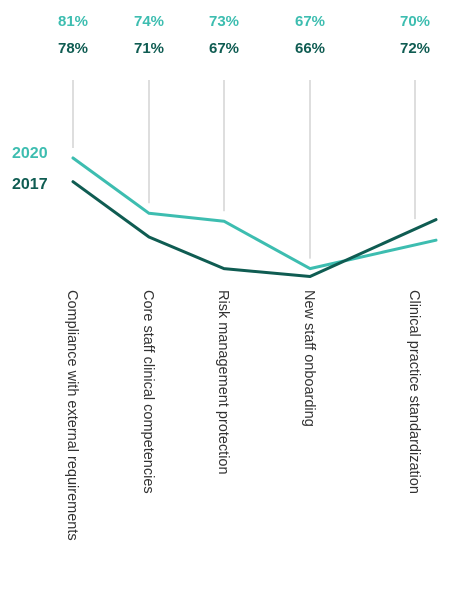 Image resolution: width=450 pixels, height=593 pixels. What do you see at coordinates (415, 48) in the screenshot?
I see `value-label-2017: 72%` at bounding box center [415, 48].